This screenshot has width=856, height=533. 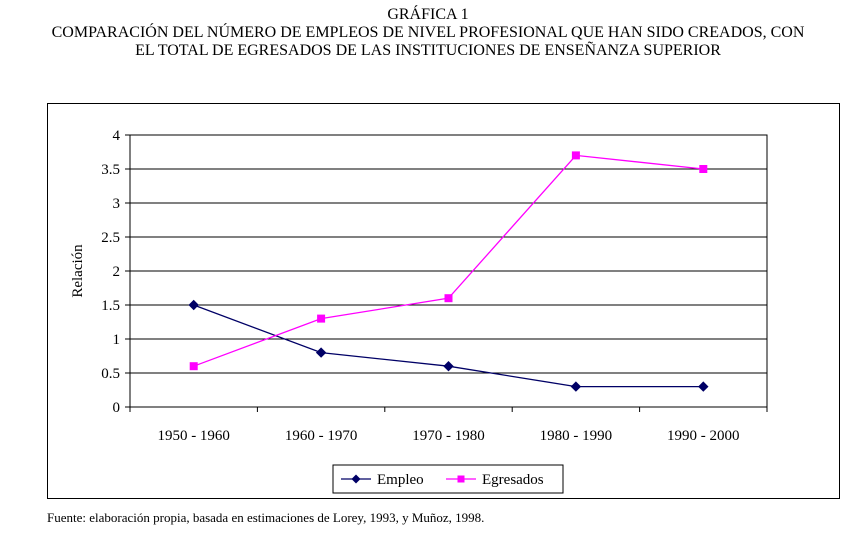 What do you see at coordinates (117, 272) in the screenshot?
I see `y-tick-label: 2` at bounding box center [117, 272].